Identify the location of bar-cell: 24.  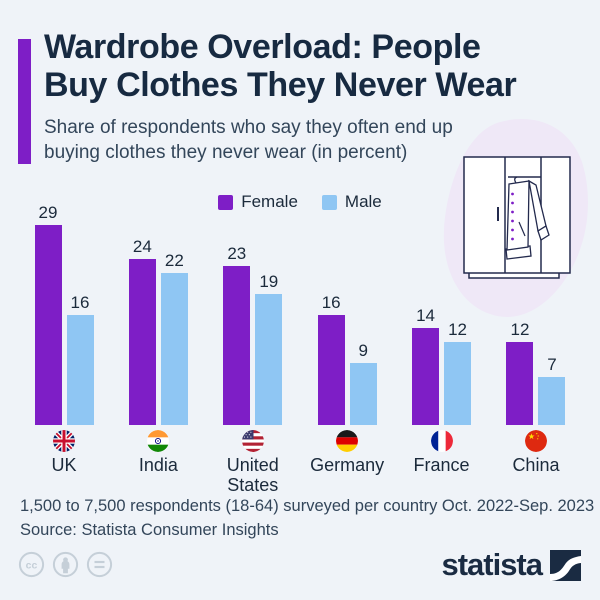
(142, 331).